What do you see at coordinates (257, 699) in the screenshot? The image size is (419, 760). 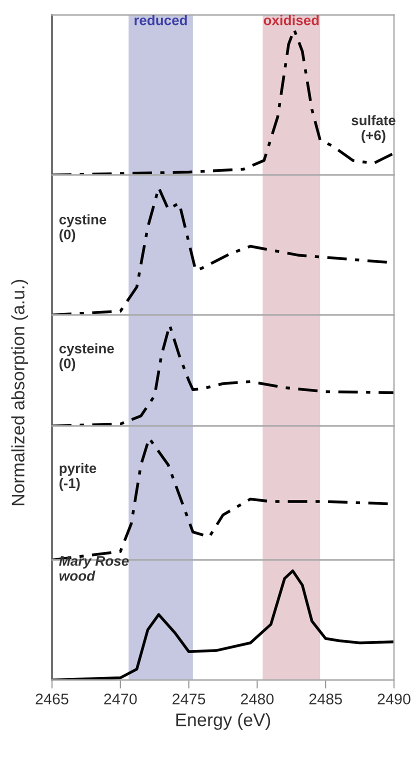 I see `x-tick-label: 2480` at bounding box center [257, 699].